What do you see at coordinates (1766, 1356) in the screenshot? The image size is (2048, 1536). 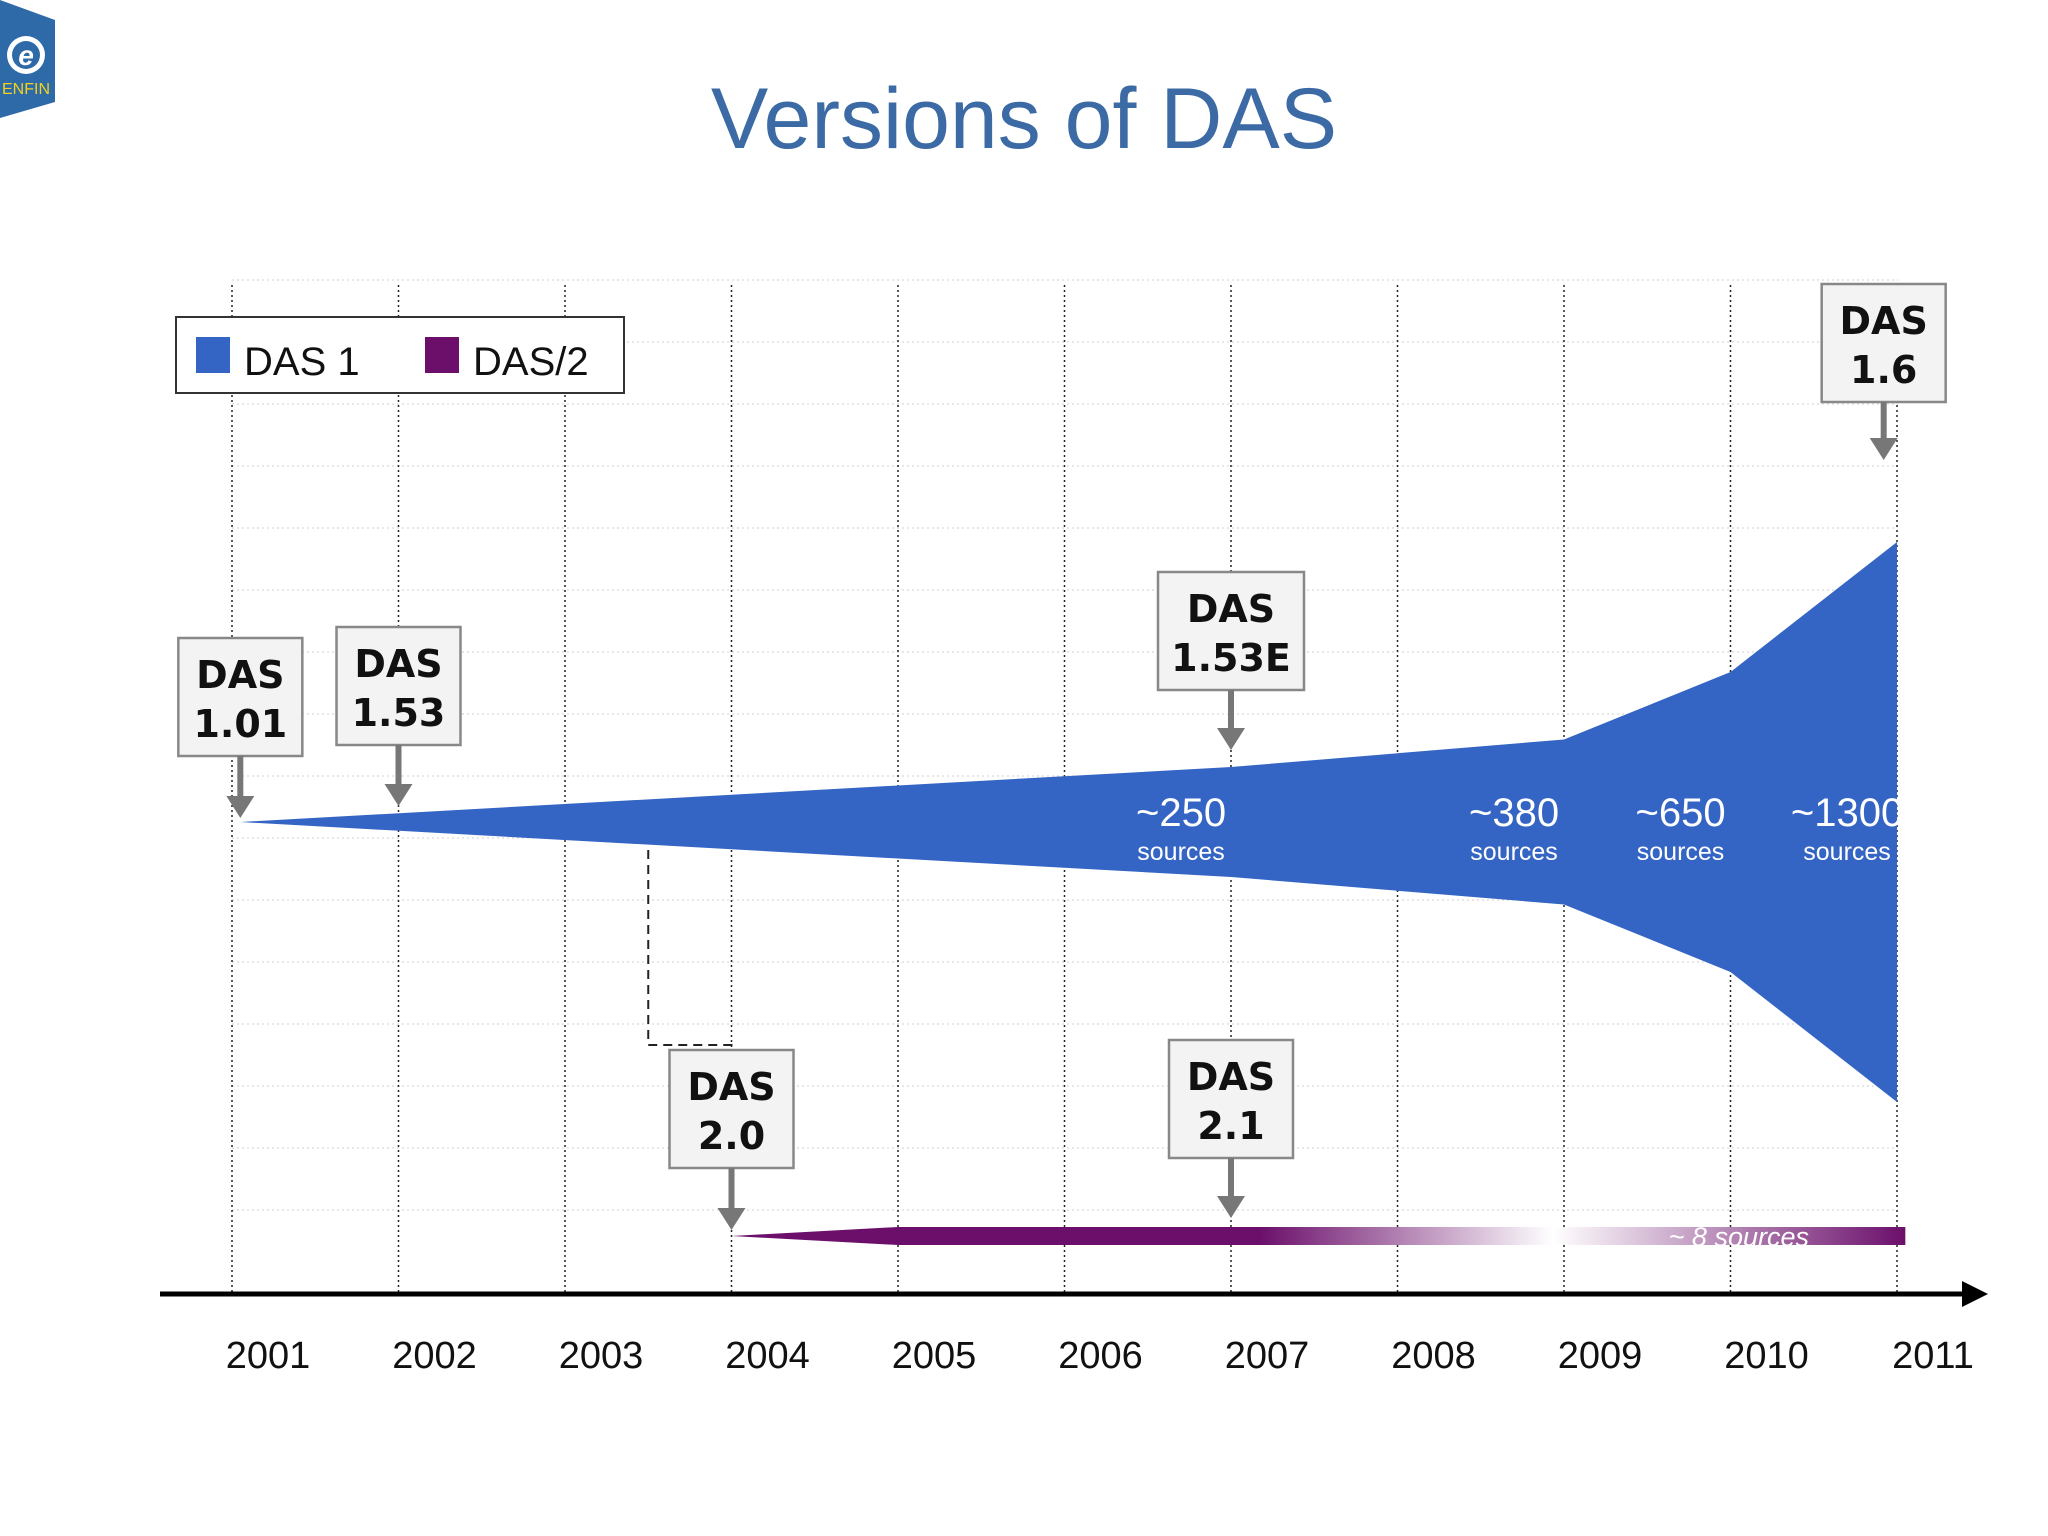 I see `year-label: 2010` at bounding box center [1766, 1356].